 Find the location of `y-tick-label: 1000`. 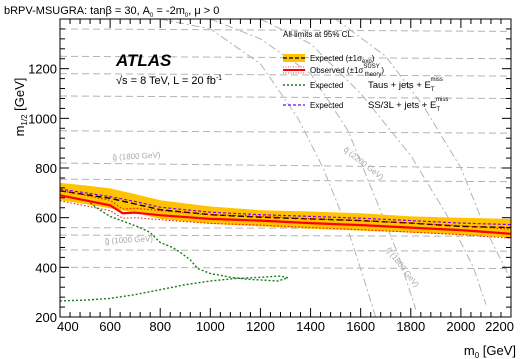

y-tick-label: 1000 is located at coordinates (42, 118).